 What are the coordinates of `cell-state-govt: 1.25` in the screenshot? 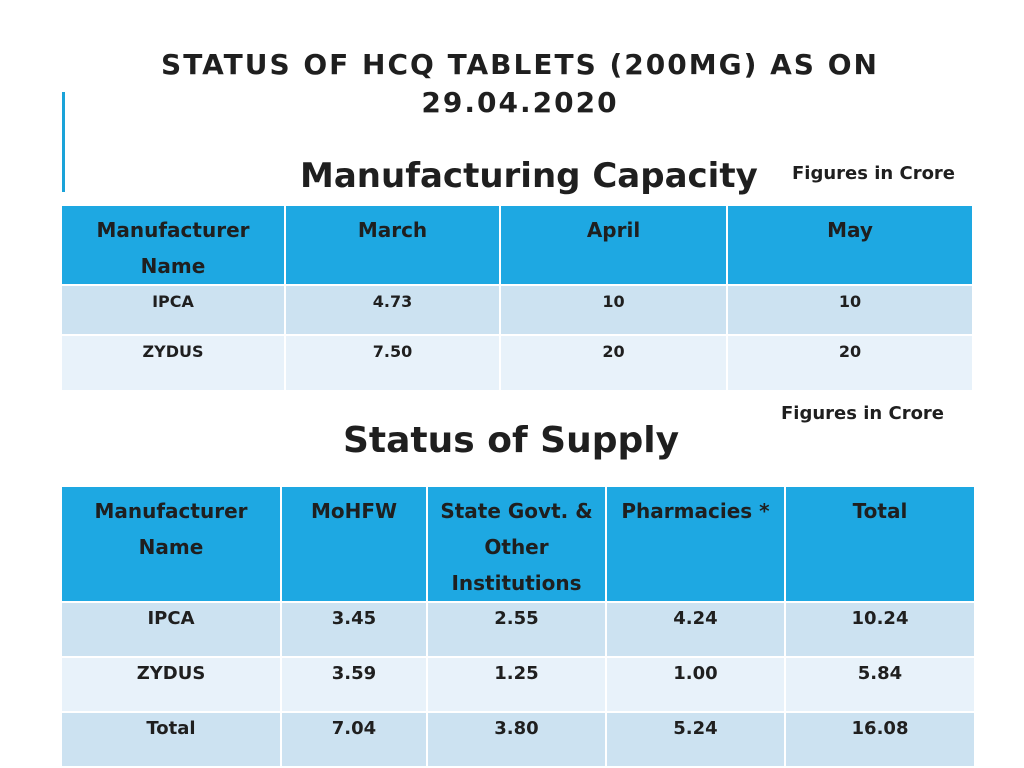 It's located at (516, 684).